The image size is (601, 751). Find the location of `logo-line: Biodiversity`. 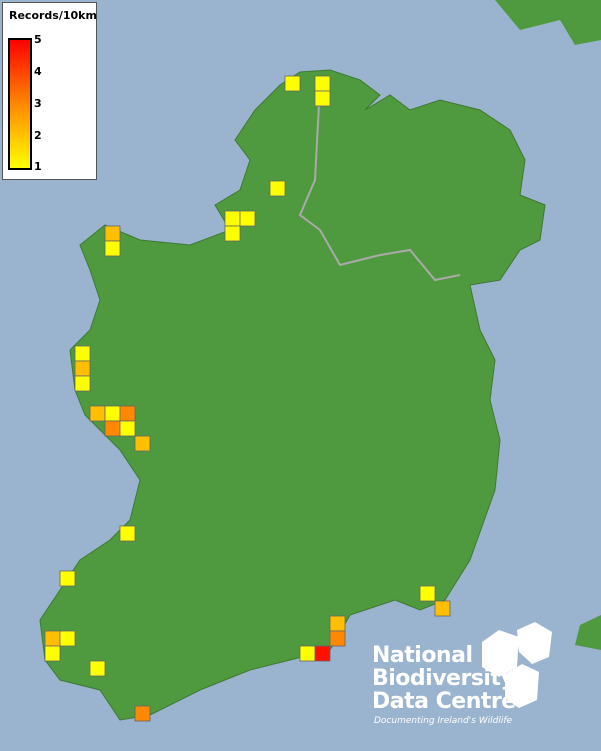

logo-line: Biodiversity is located at coordinates (443, 678).